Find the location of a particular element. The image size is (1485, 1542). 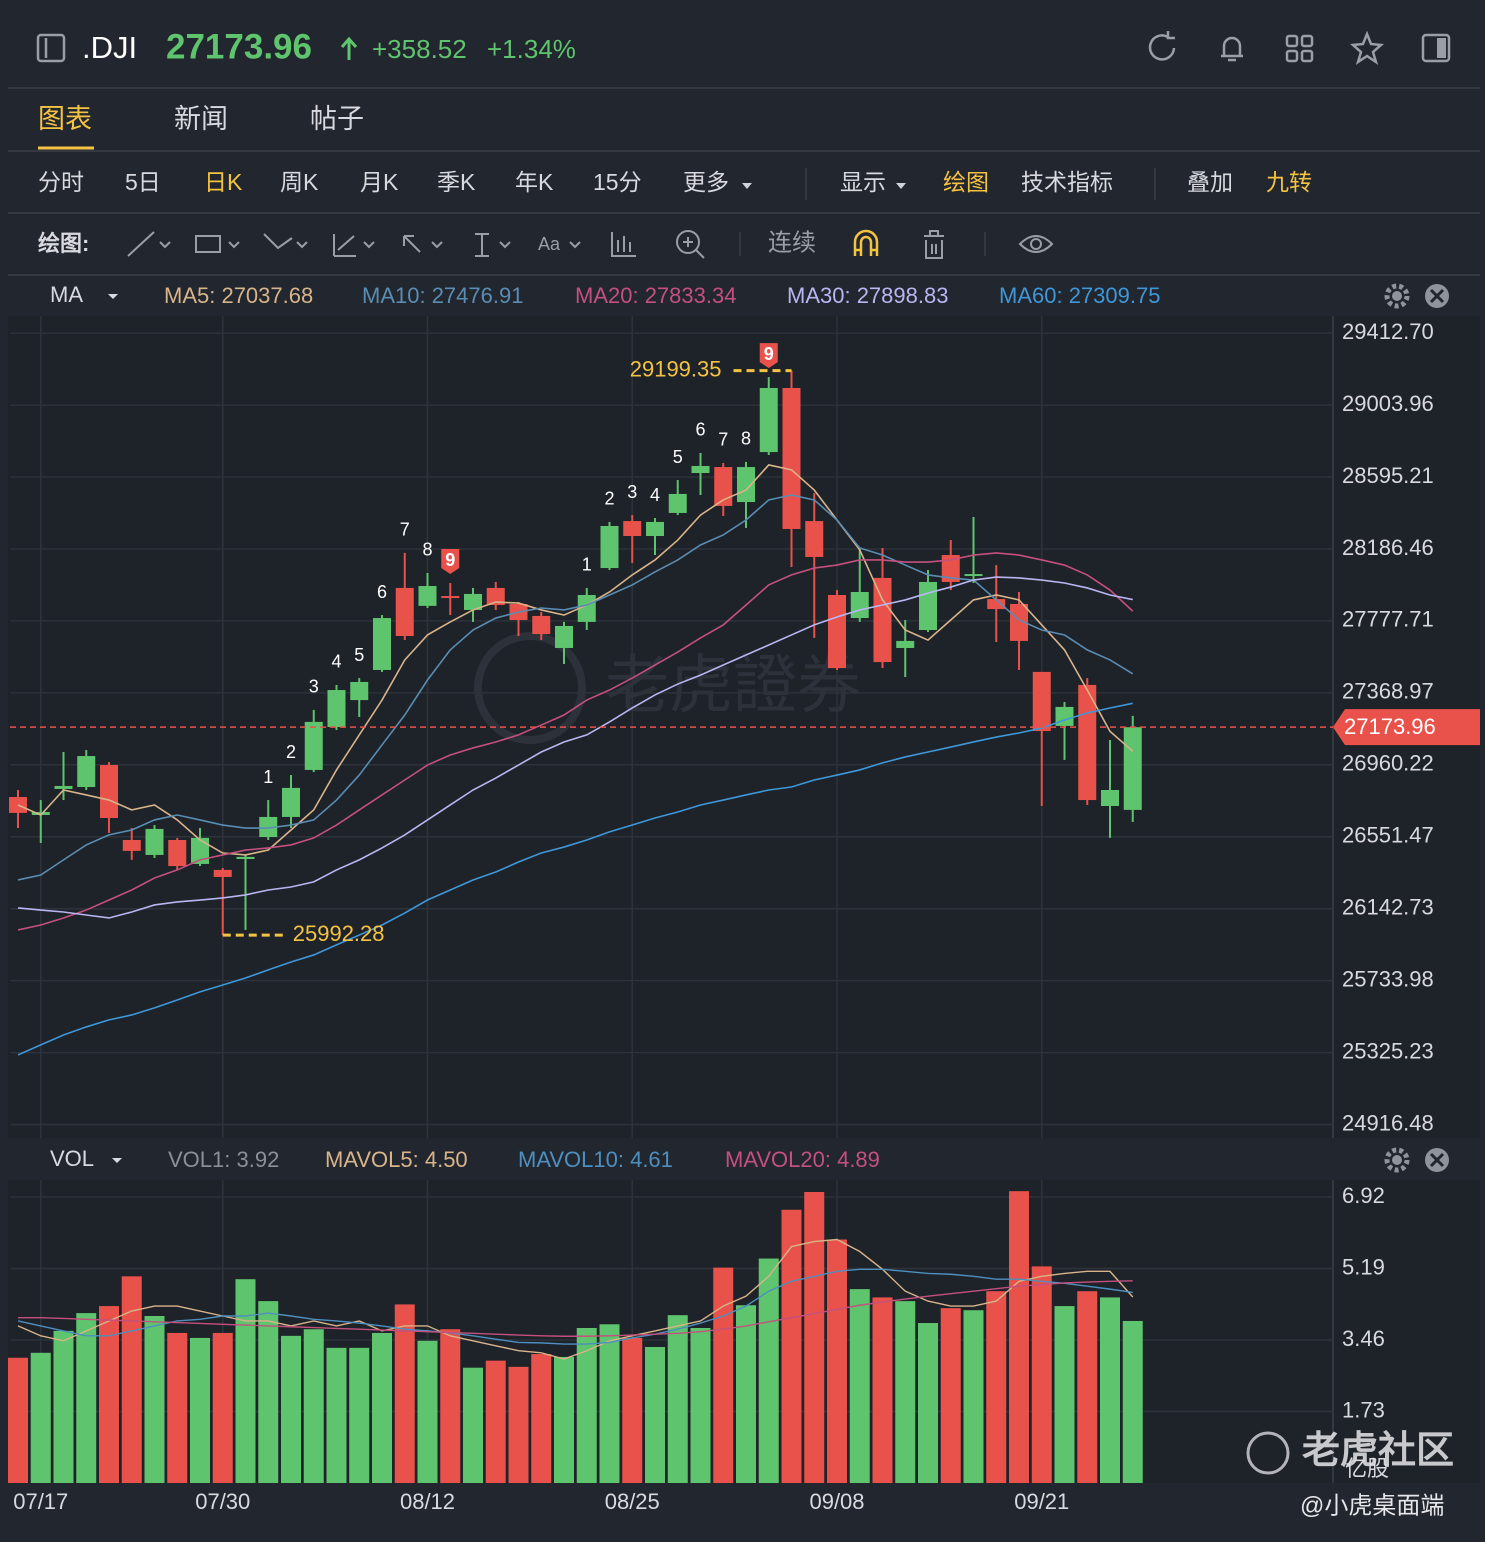

indicator-selector: VOL is located at coordinates (72, 1158).